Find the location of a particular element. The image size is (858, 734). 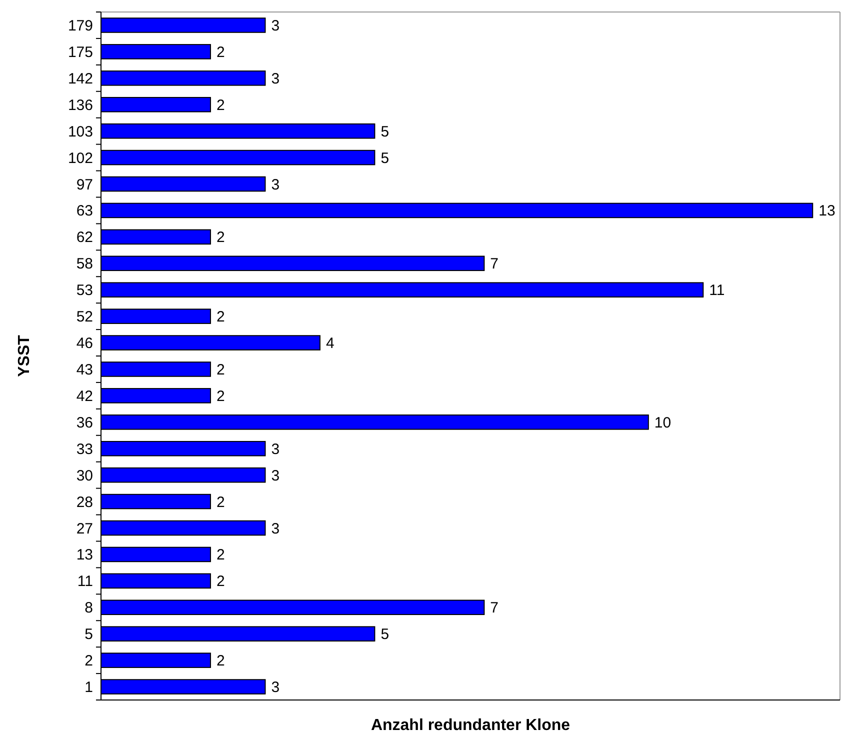

y-tick-label: 13 is located at coordinates (84, 555).